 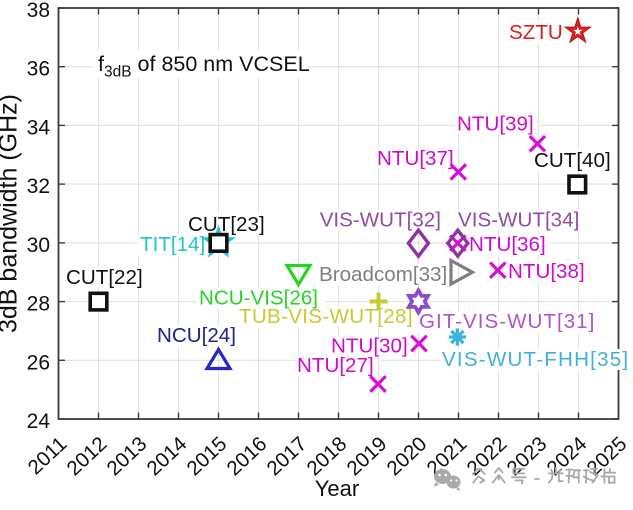 What do you see at coordinates (380, 220) in the screenshot?
I see `svg-text: VIS-WUT[32]` at bounding box center [380, 220].